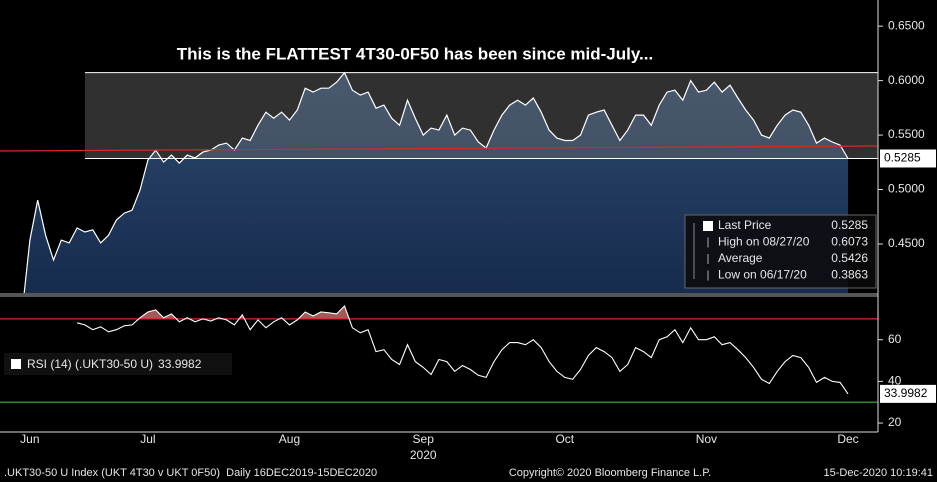  I want to click on legend-value: 0.5426, so click(849, 258).